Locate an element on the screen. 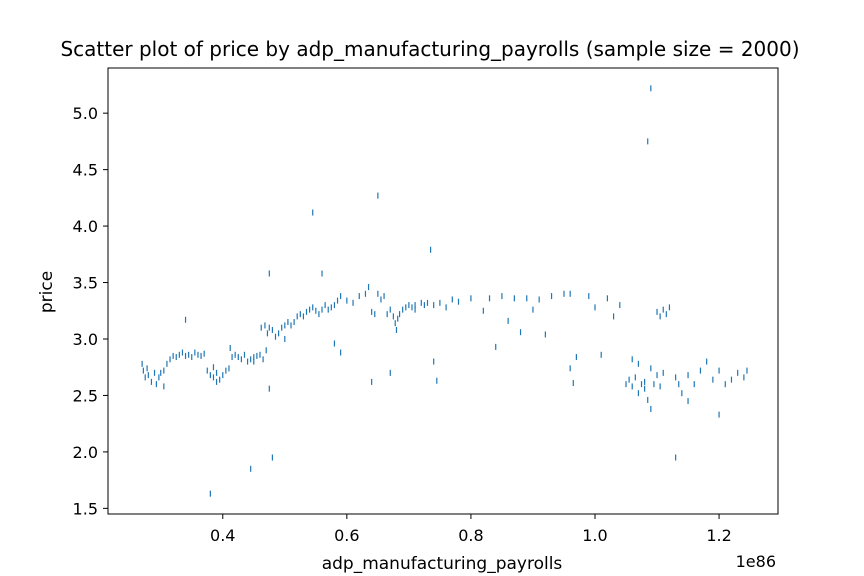 The height and width of the screenshot is (576, 864). x-axis: 0.4 0.6 0.8 1.0 1.2 is located at coordinates (471, 529).